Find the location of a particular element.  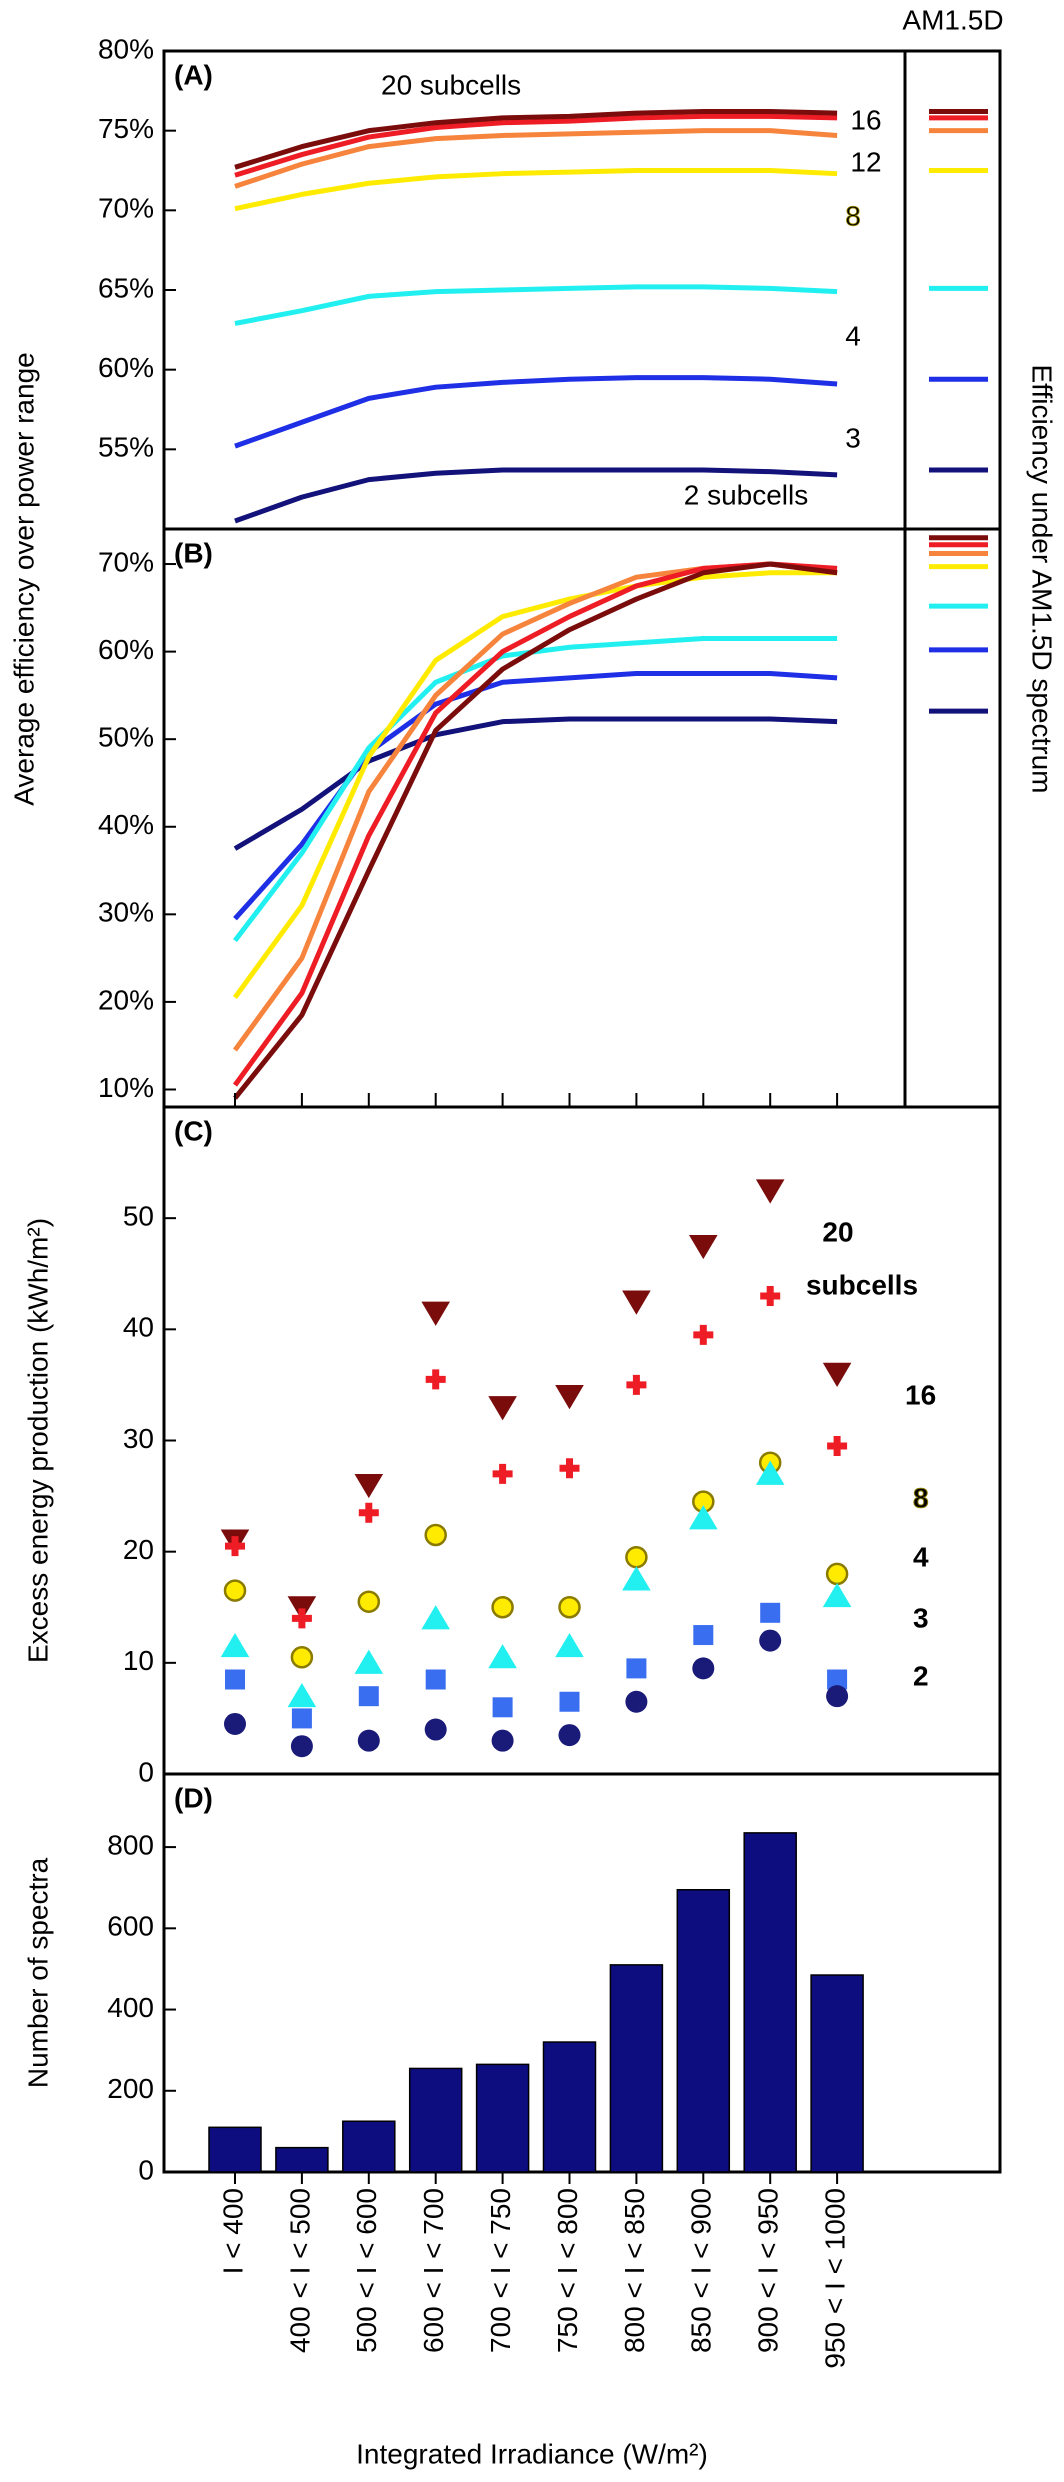

y-tick-label: 40 is located at coordinates (138, 1327).